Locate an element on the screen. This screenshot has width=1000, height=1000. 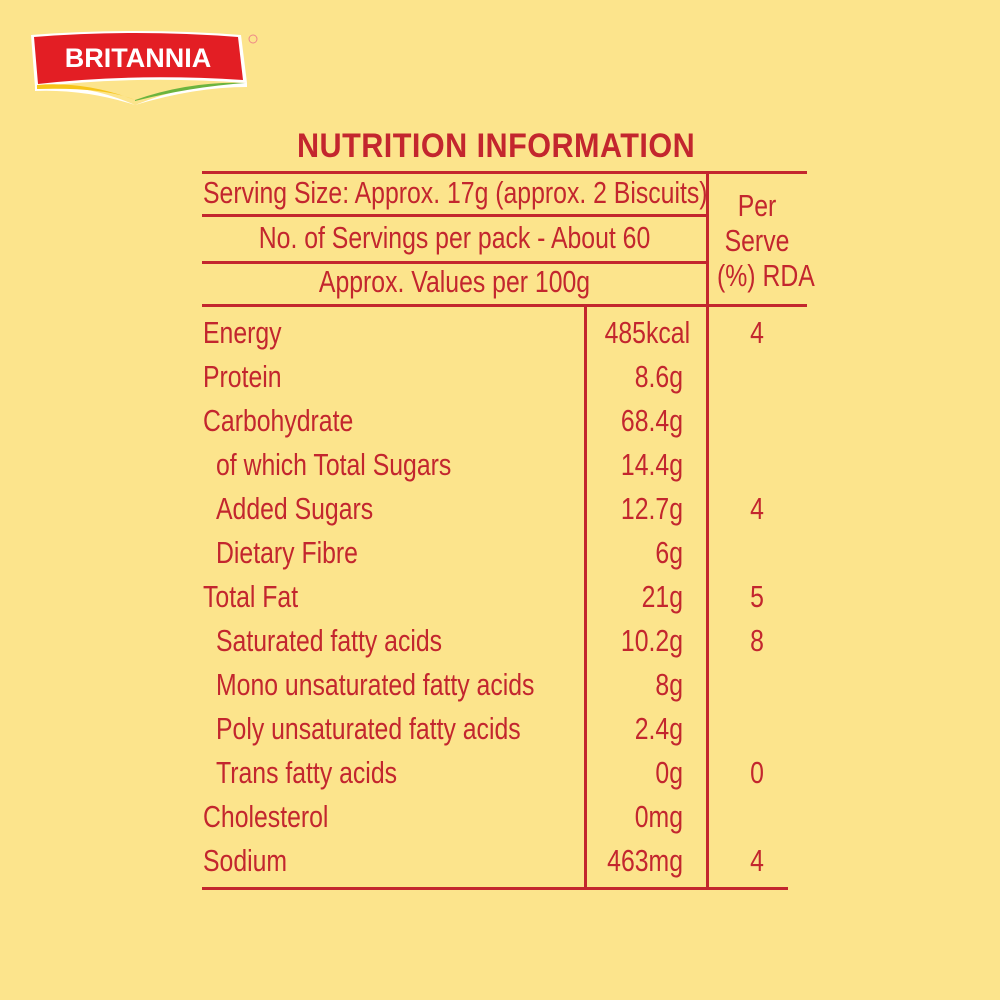
nutrient-rda: 5 is located at coordinates (757, 596).